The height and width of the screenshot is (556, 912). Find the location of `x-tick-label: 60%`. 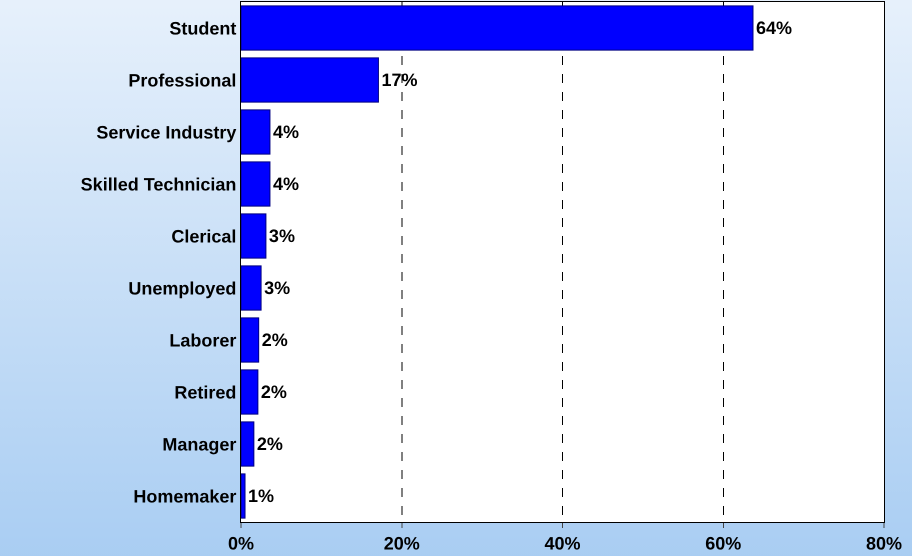

x-tick-label: 60% is located at coordinates (723, 544).